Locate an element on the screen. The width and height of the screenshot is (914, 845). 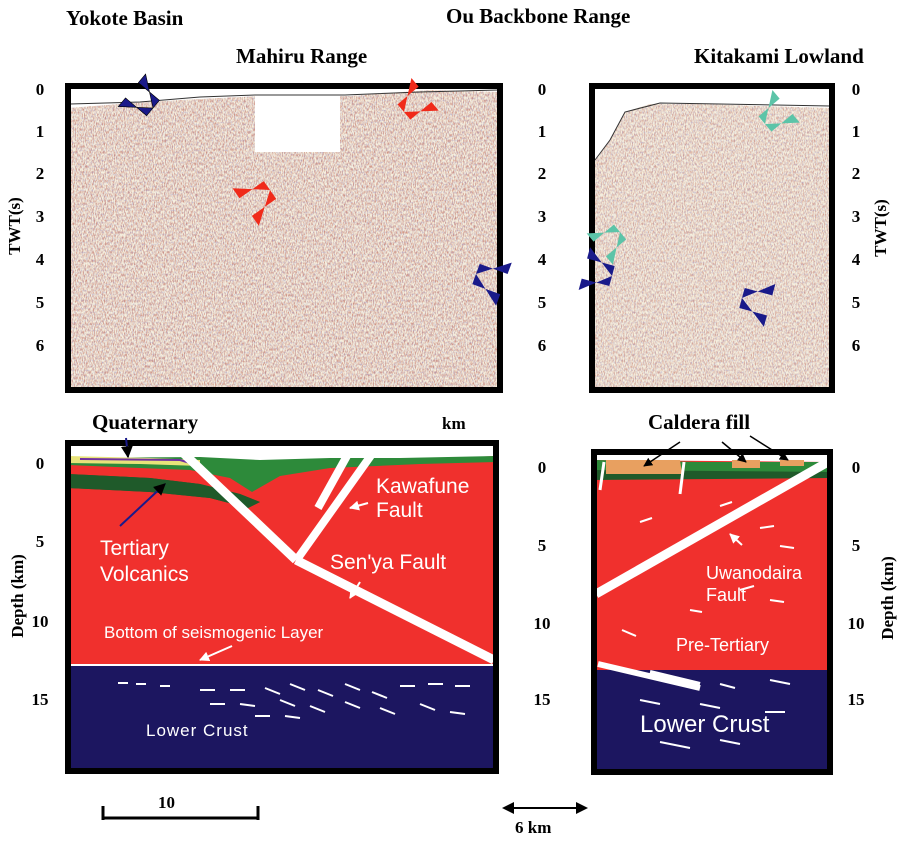
geologic-section-right is located at coordinates (712, 612).